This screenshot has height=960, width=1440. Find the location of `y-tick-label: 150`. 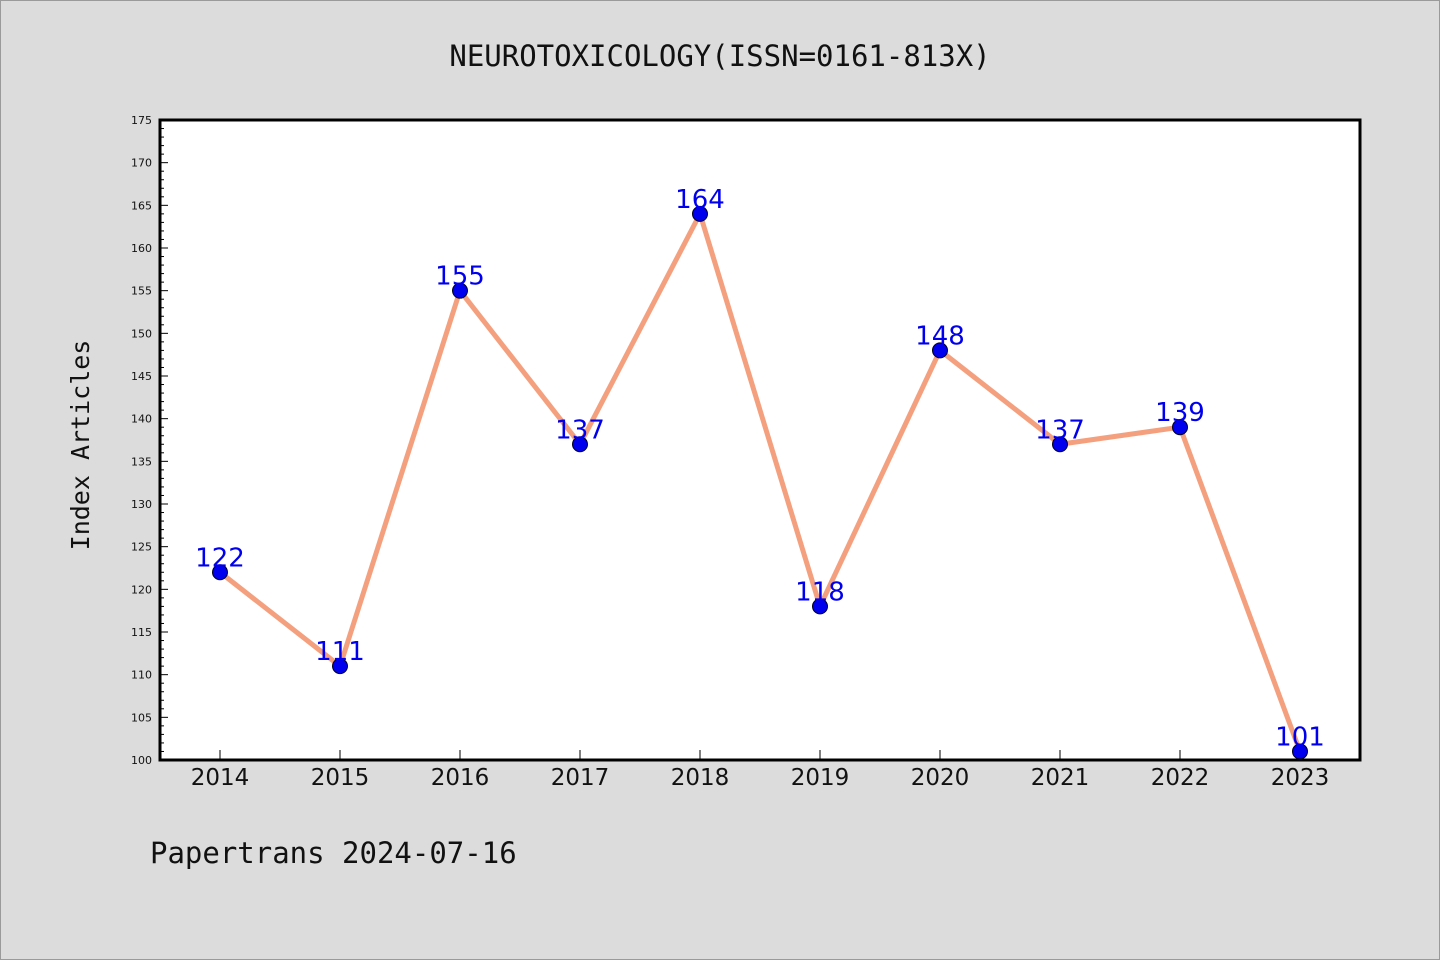

y-tick-label: 150 is located at coordinates (141, 333).